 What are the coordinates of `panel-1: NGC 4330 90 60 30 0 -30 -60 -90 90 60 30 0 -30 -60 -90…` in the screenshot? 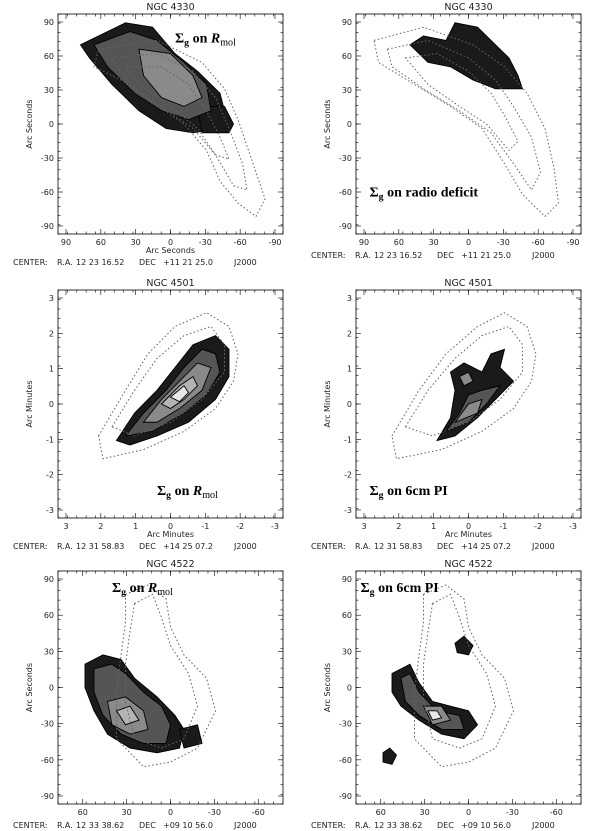 It's located at (446, 131).